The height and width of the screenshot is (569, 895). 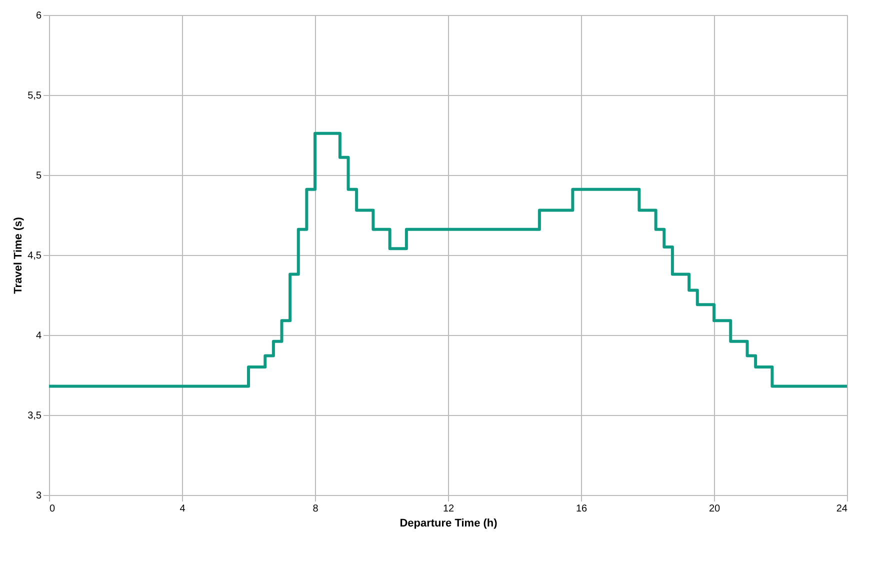 I want to click on x-tick-label: 8, so click(x=315, y=509).